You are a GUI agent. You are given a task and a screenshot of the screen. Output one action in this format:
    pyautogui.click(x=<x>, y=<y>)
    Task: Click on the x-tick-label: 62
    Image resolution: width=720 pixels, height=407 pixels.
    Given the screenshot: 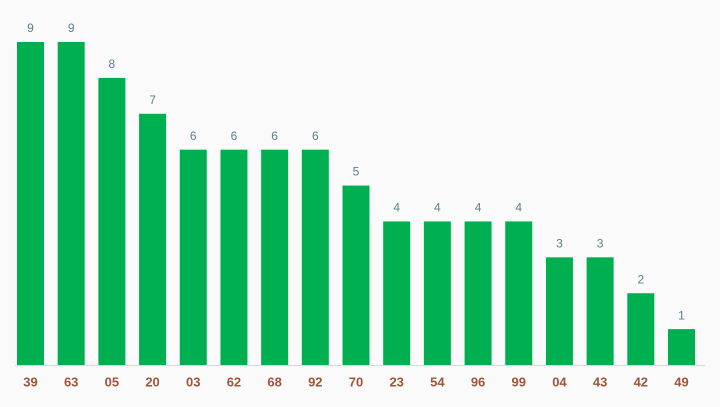 What is the action you would take?
    pyautogui.click(x=234, y=381)
    